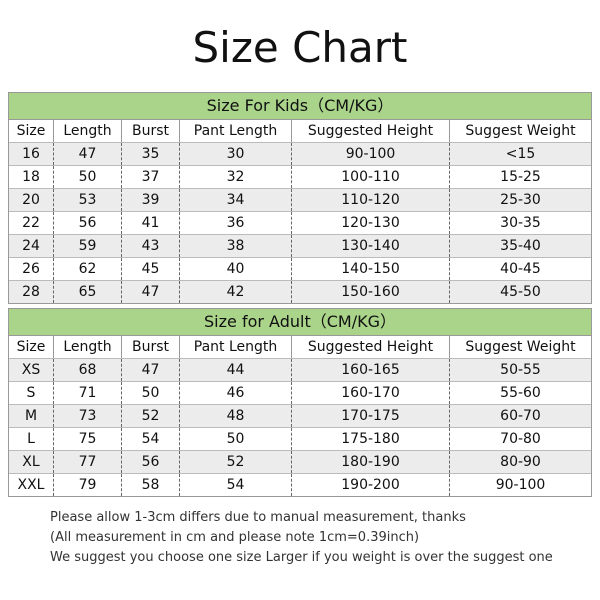  Describe the element at coordinates (150, 154) in the screenshot. I see `cell: 35` at that location.